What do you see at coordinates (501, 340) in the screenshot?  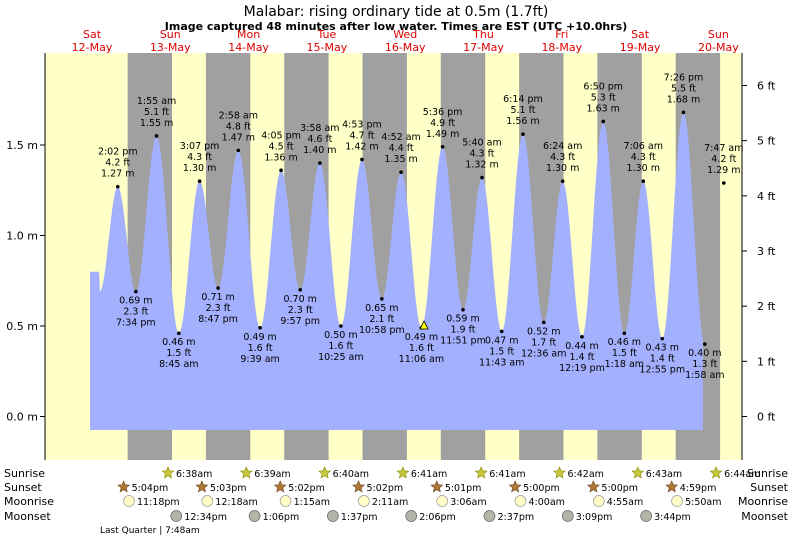 I see `low-tide-label: 0.47 m` at bounding box center [501, 340].